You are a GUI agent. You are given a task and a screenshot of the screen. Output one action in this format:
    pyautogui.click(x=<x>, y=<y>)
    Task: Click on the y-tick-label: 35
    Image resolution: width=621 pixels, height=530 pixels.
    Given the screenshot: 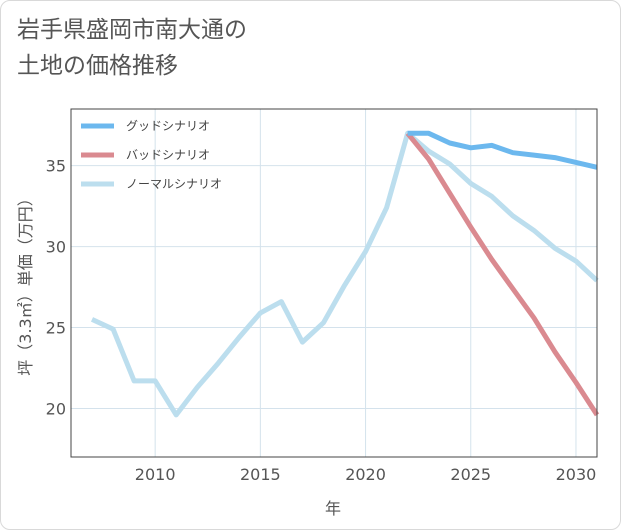 What is the action you would take?
    pyautogui.click(x=56, y=166)
    